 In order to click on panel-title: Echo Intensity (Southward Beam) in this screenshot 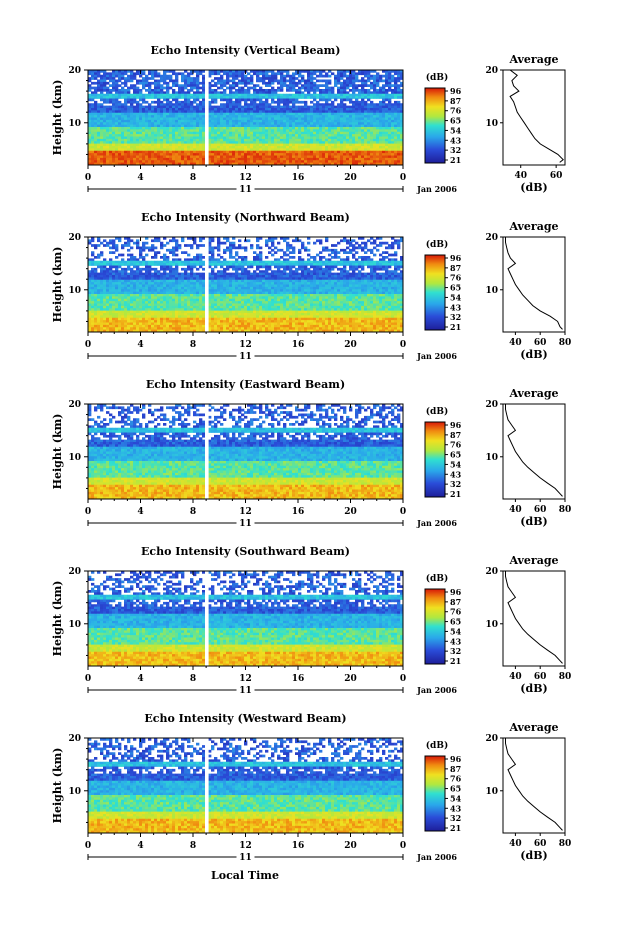, I will do `click(245, 551)`.